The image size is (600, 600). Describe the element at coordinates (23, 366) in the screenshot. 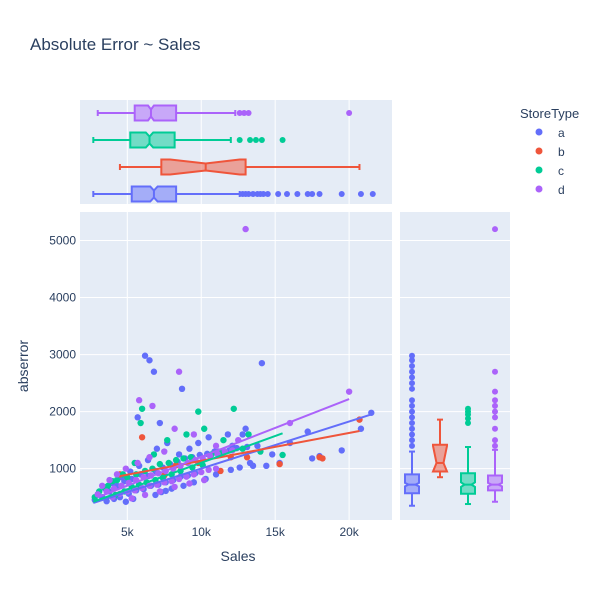

I see `y-axis-title: abserror` at that location.